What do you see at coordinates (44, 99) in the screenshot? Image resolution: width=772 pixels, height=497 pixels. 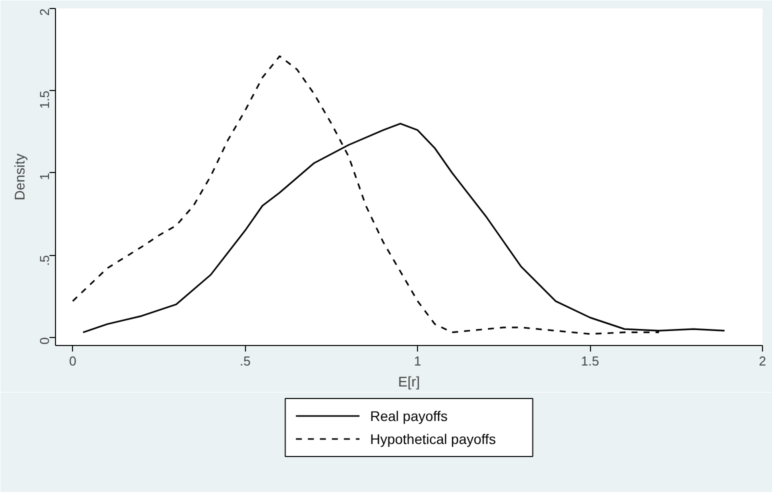 I see `y-tick-label: 1.5` at bounding box center [44, 99].